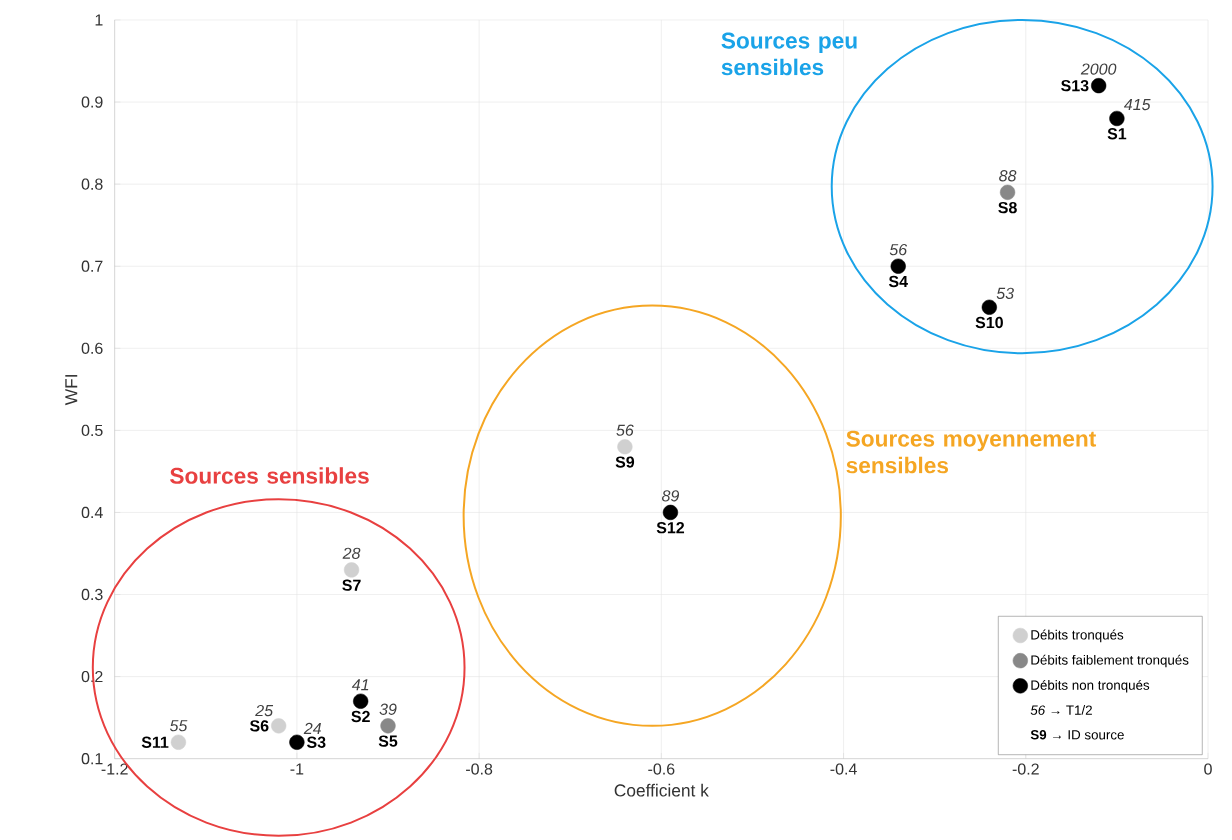  Describe the element at coordinates (92, 102) in the screenshot. I see `y-tick-label: 0.9` at that location.